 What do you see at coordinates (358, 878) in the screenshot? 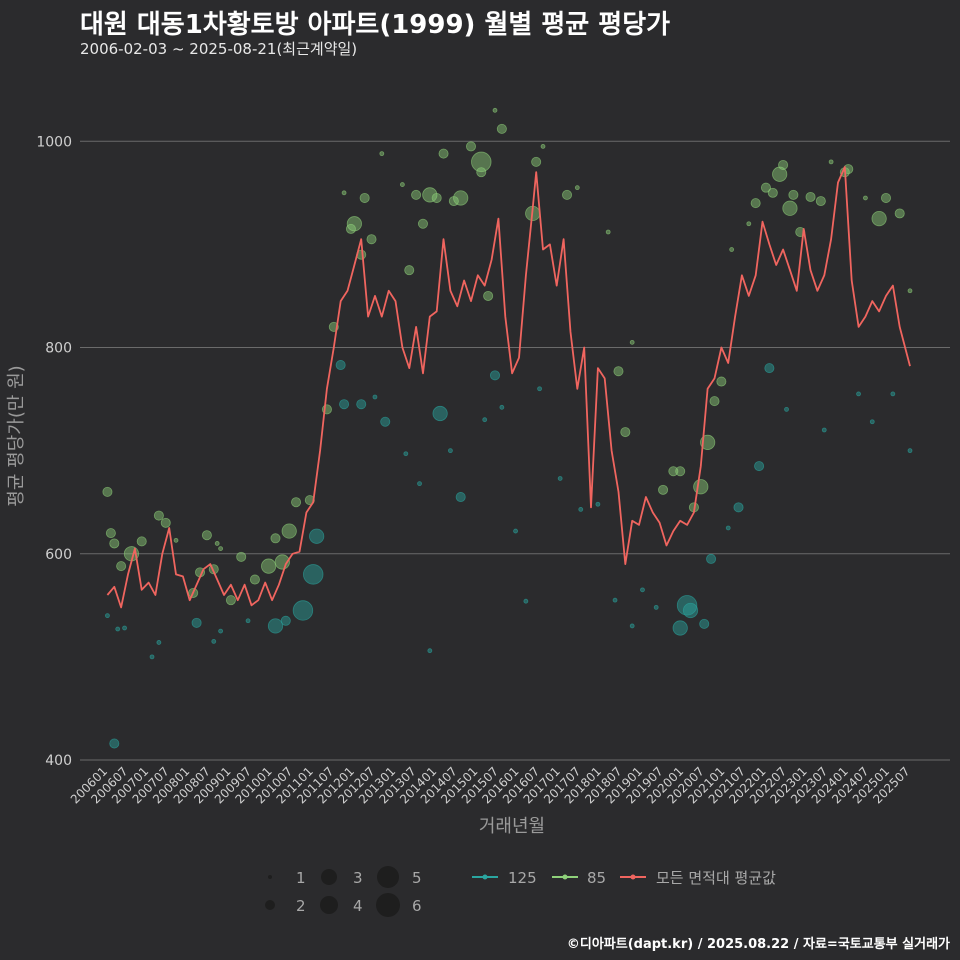
I see `legend-size-3-label: 3` at bounding box center [358, 878].